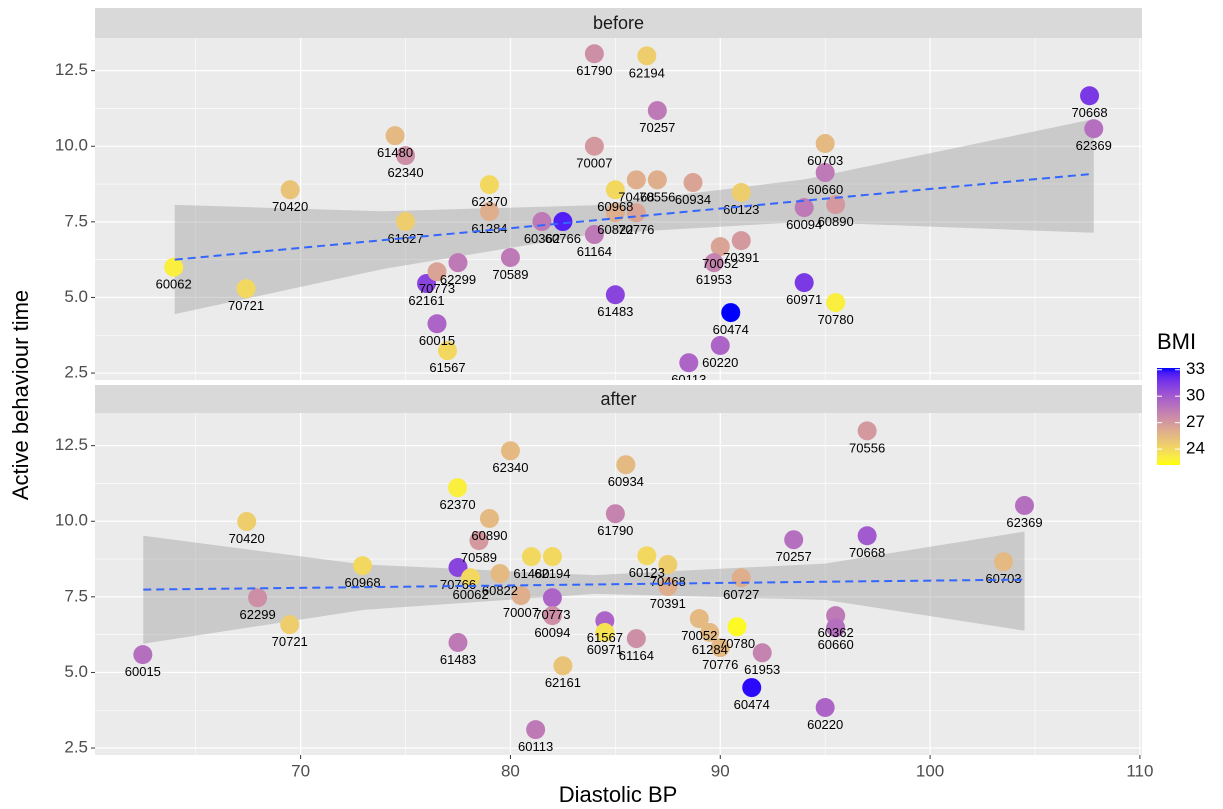 This screenshot has width=1223, height=809. I want to click on strip-title: before, so click(618, 23).